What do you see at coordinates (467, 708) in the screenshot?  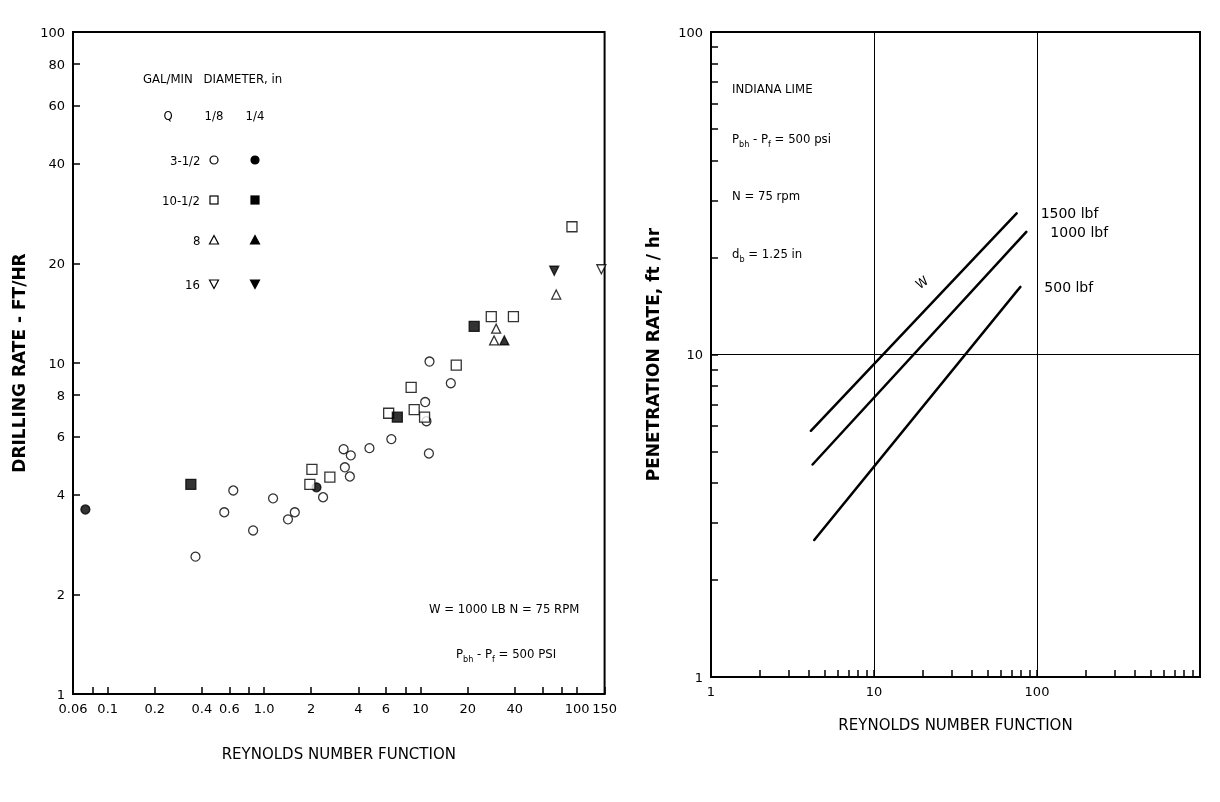 I see `x-tick-label: 20` at bounding box center [467, 708].